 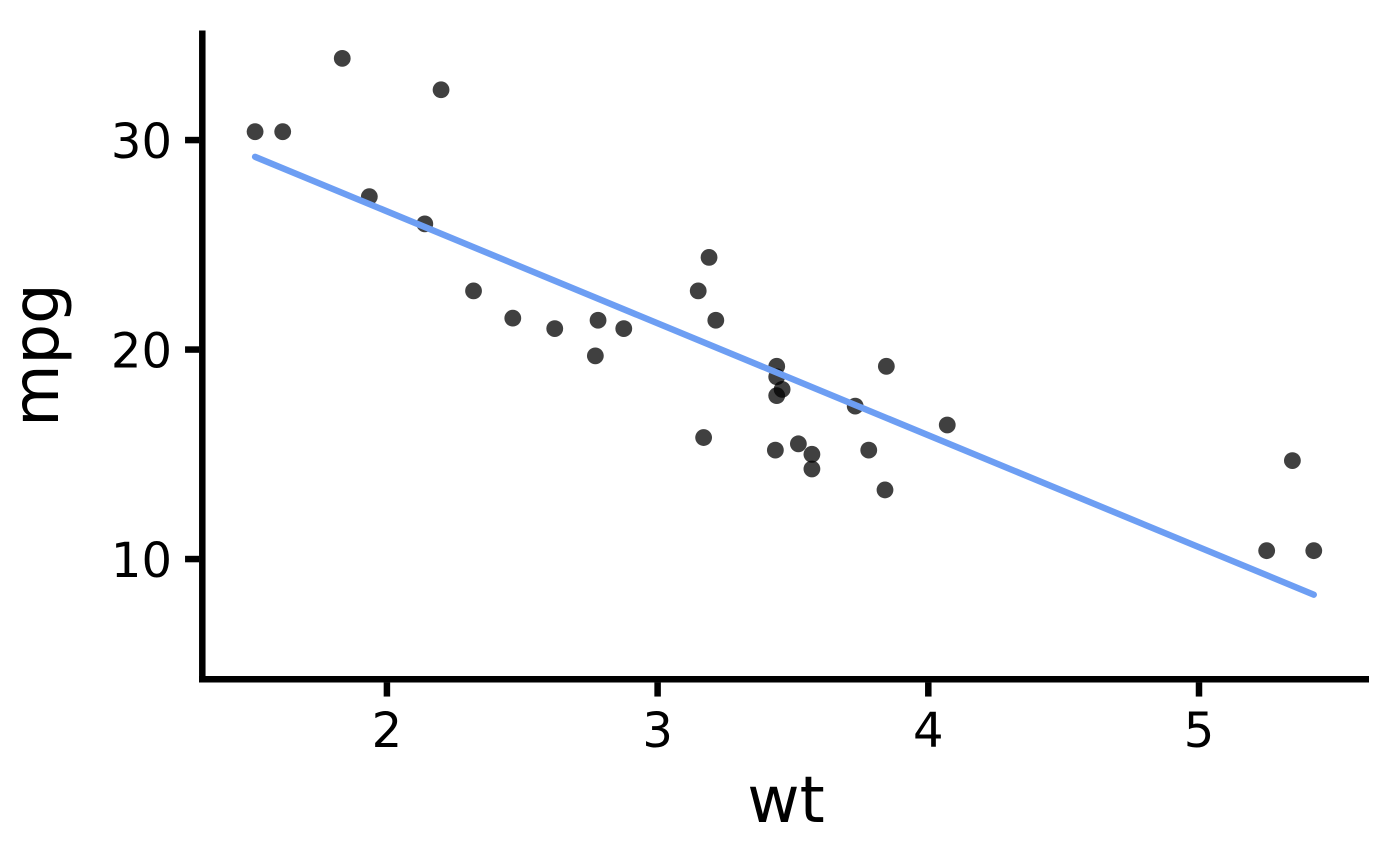 I want to click on x-axis-ticks, so click(x=793, y=689).